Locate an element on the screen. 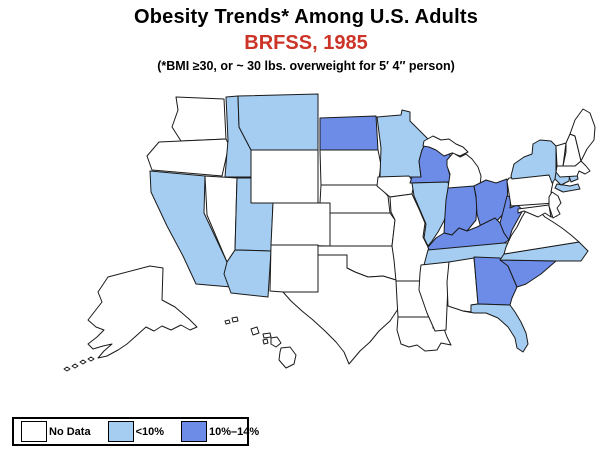  legend-item-no-data: No Data is located at coordinates (56, 431).